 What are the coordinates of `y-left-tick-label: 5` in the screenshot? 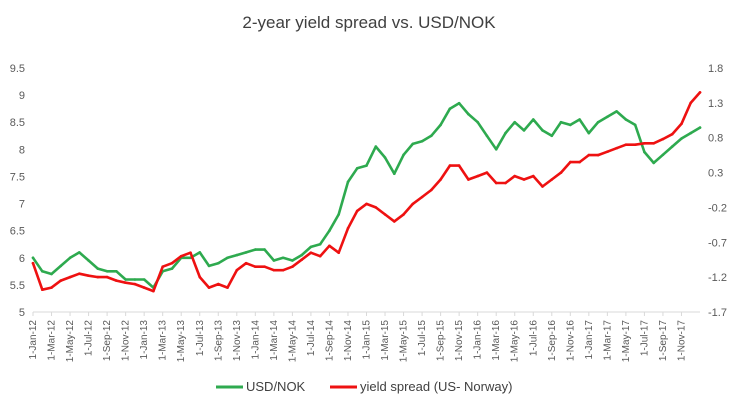 It's located at (22, 313).